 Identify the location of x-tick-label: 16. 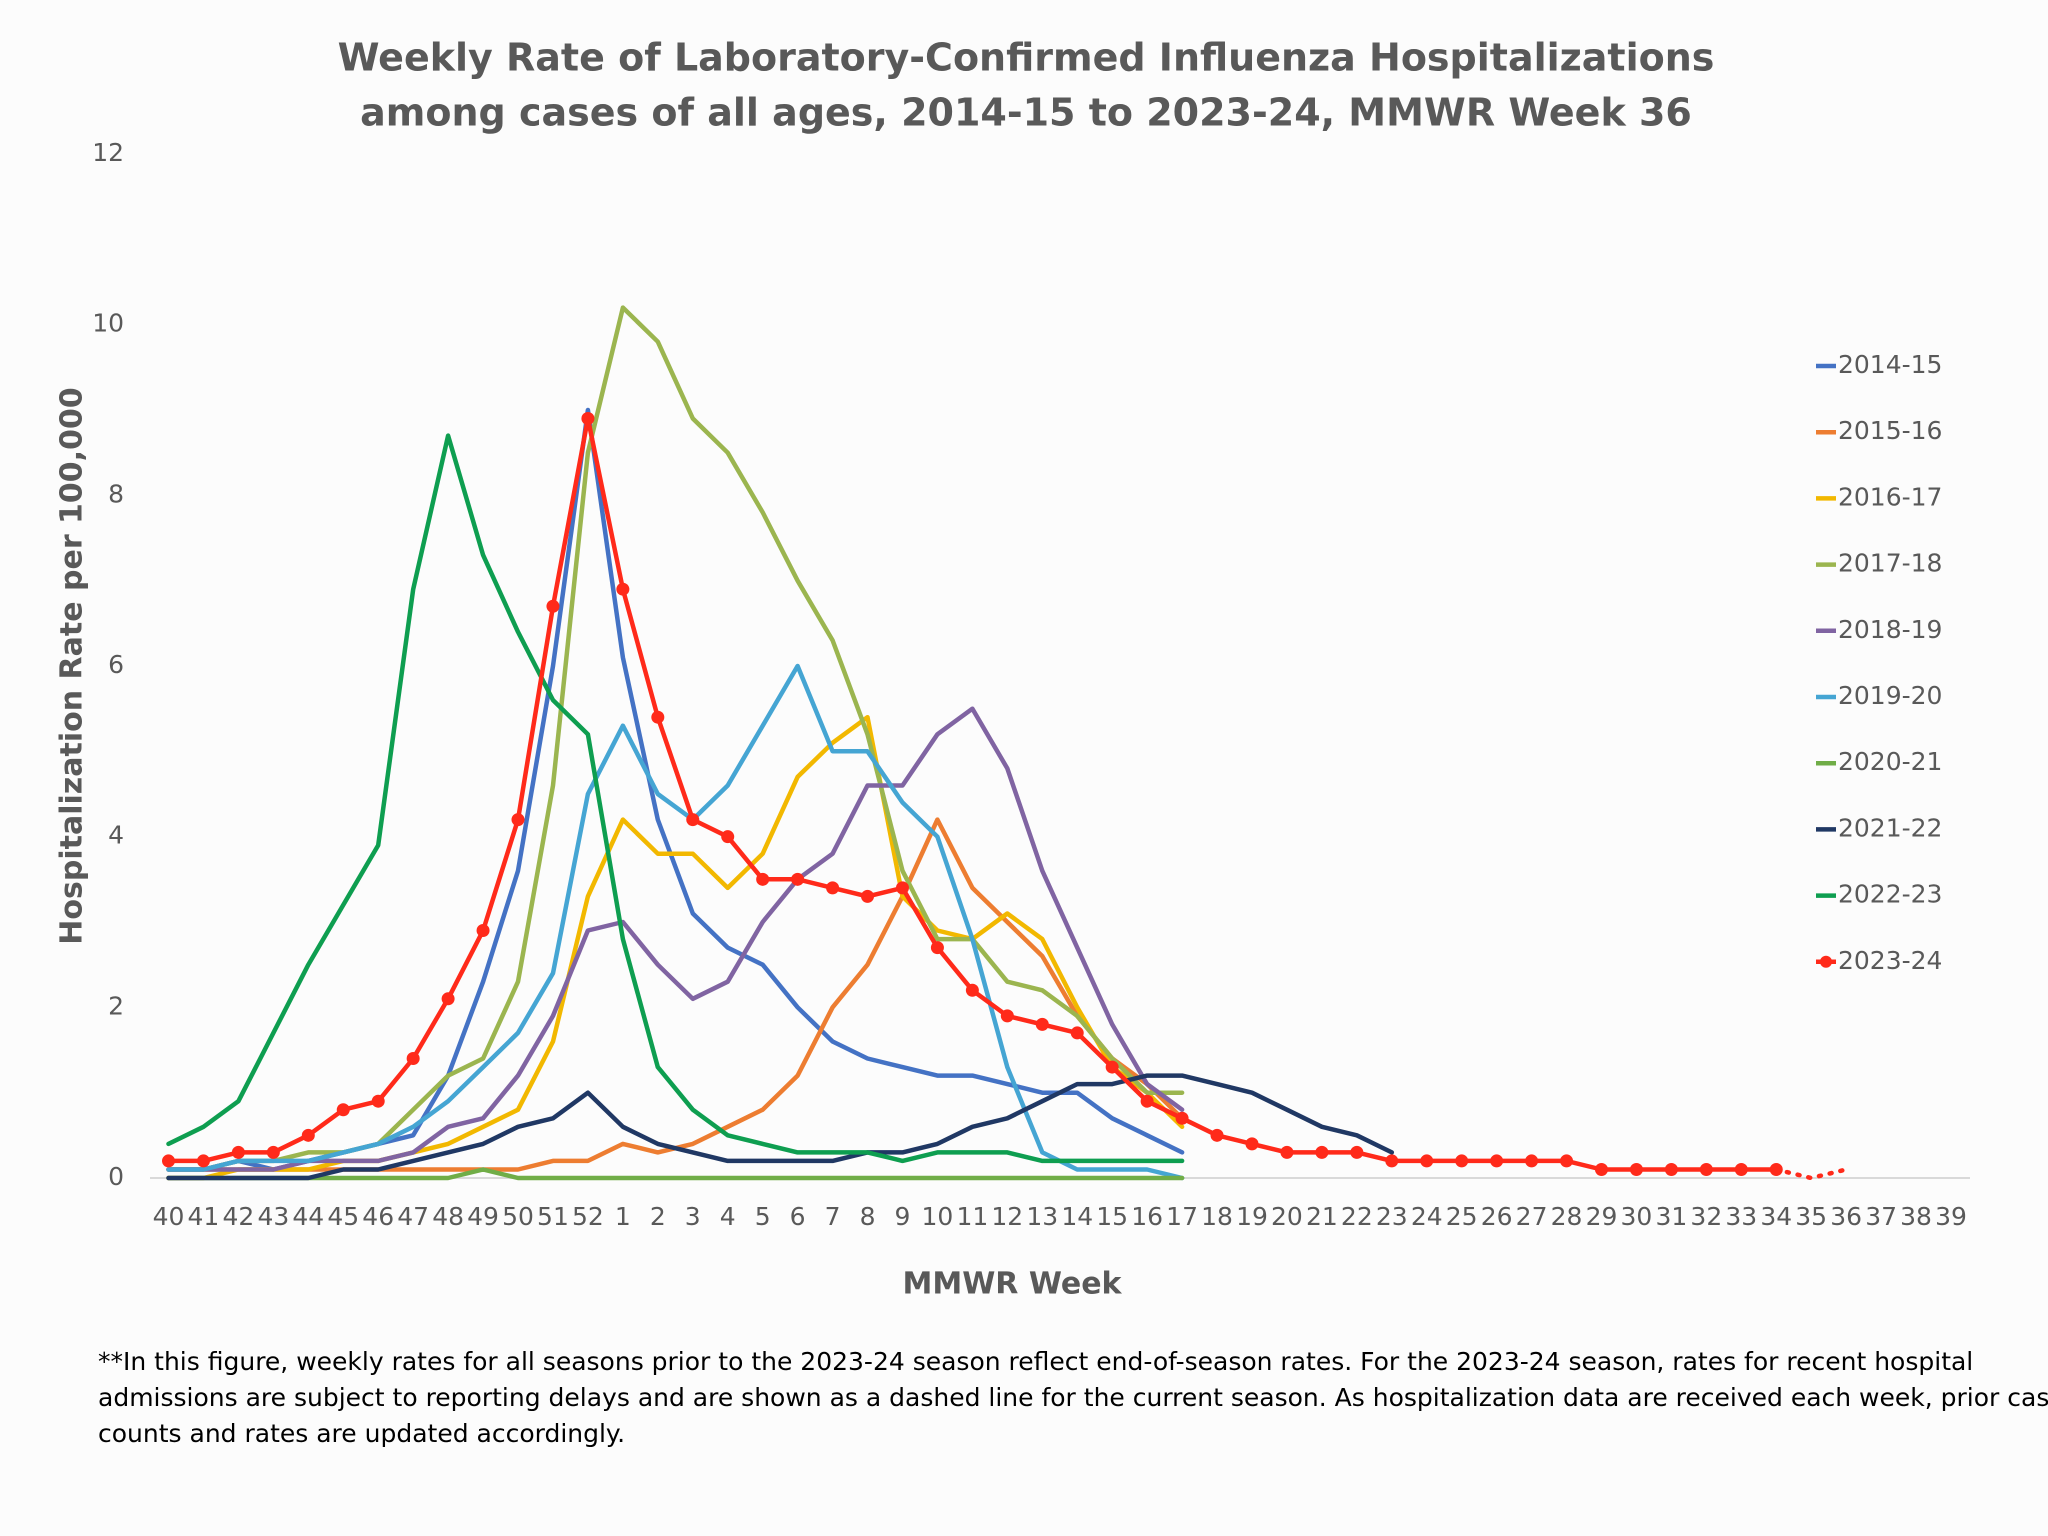
(1147, 1216).